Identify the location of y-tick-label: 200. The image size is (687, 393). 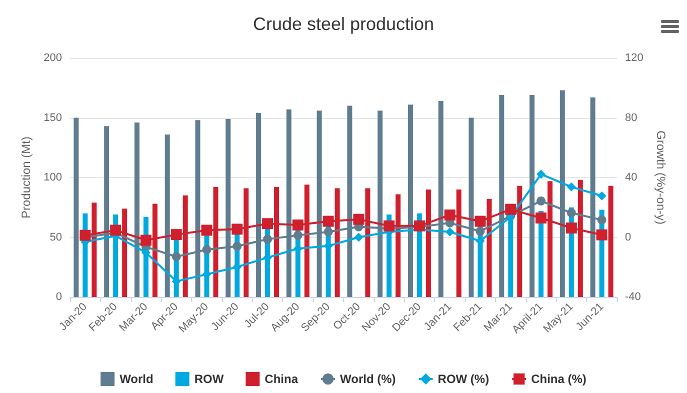
(53, 58).